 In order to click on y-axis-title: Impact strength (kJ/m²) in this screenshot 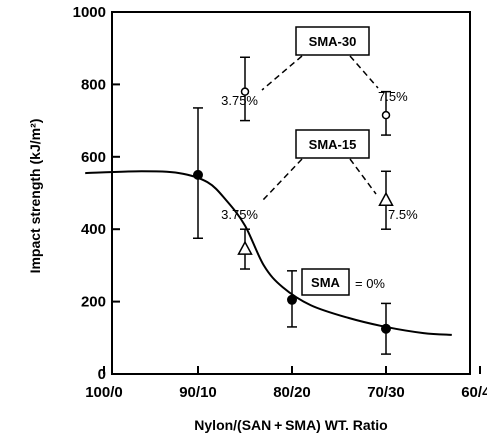, I will do `click(35, 196)`.